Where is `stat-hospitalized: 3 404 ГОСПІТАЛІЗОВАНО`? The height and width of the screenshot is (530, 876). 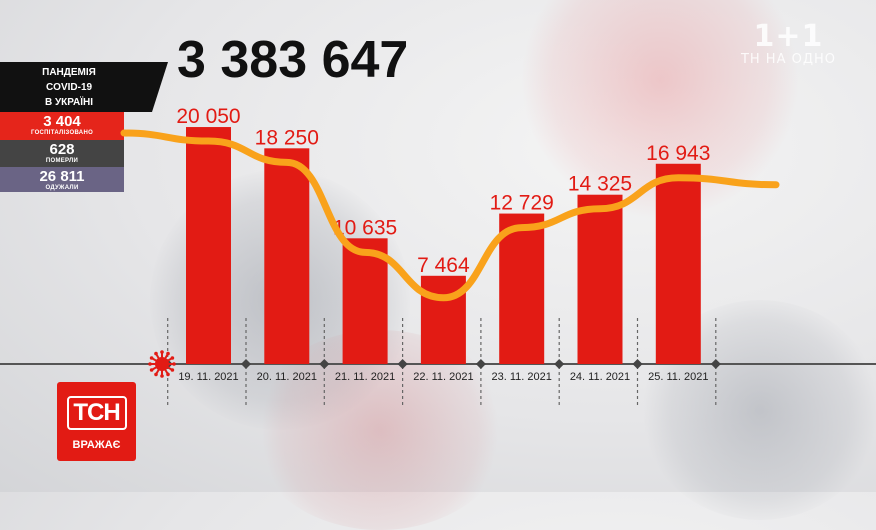
stat-hospitalized: 3 404 ГОСПІТАЛІЗОВАНО is located at coordinates (62, 126).